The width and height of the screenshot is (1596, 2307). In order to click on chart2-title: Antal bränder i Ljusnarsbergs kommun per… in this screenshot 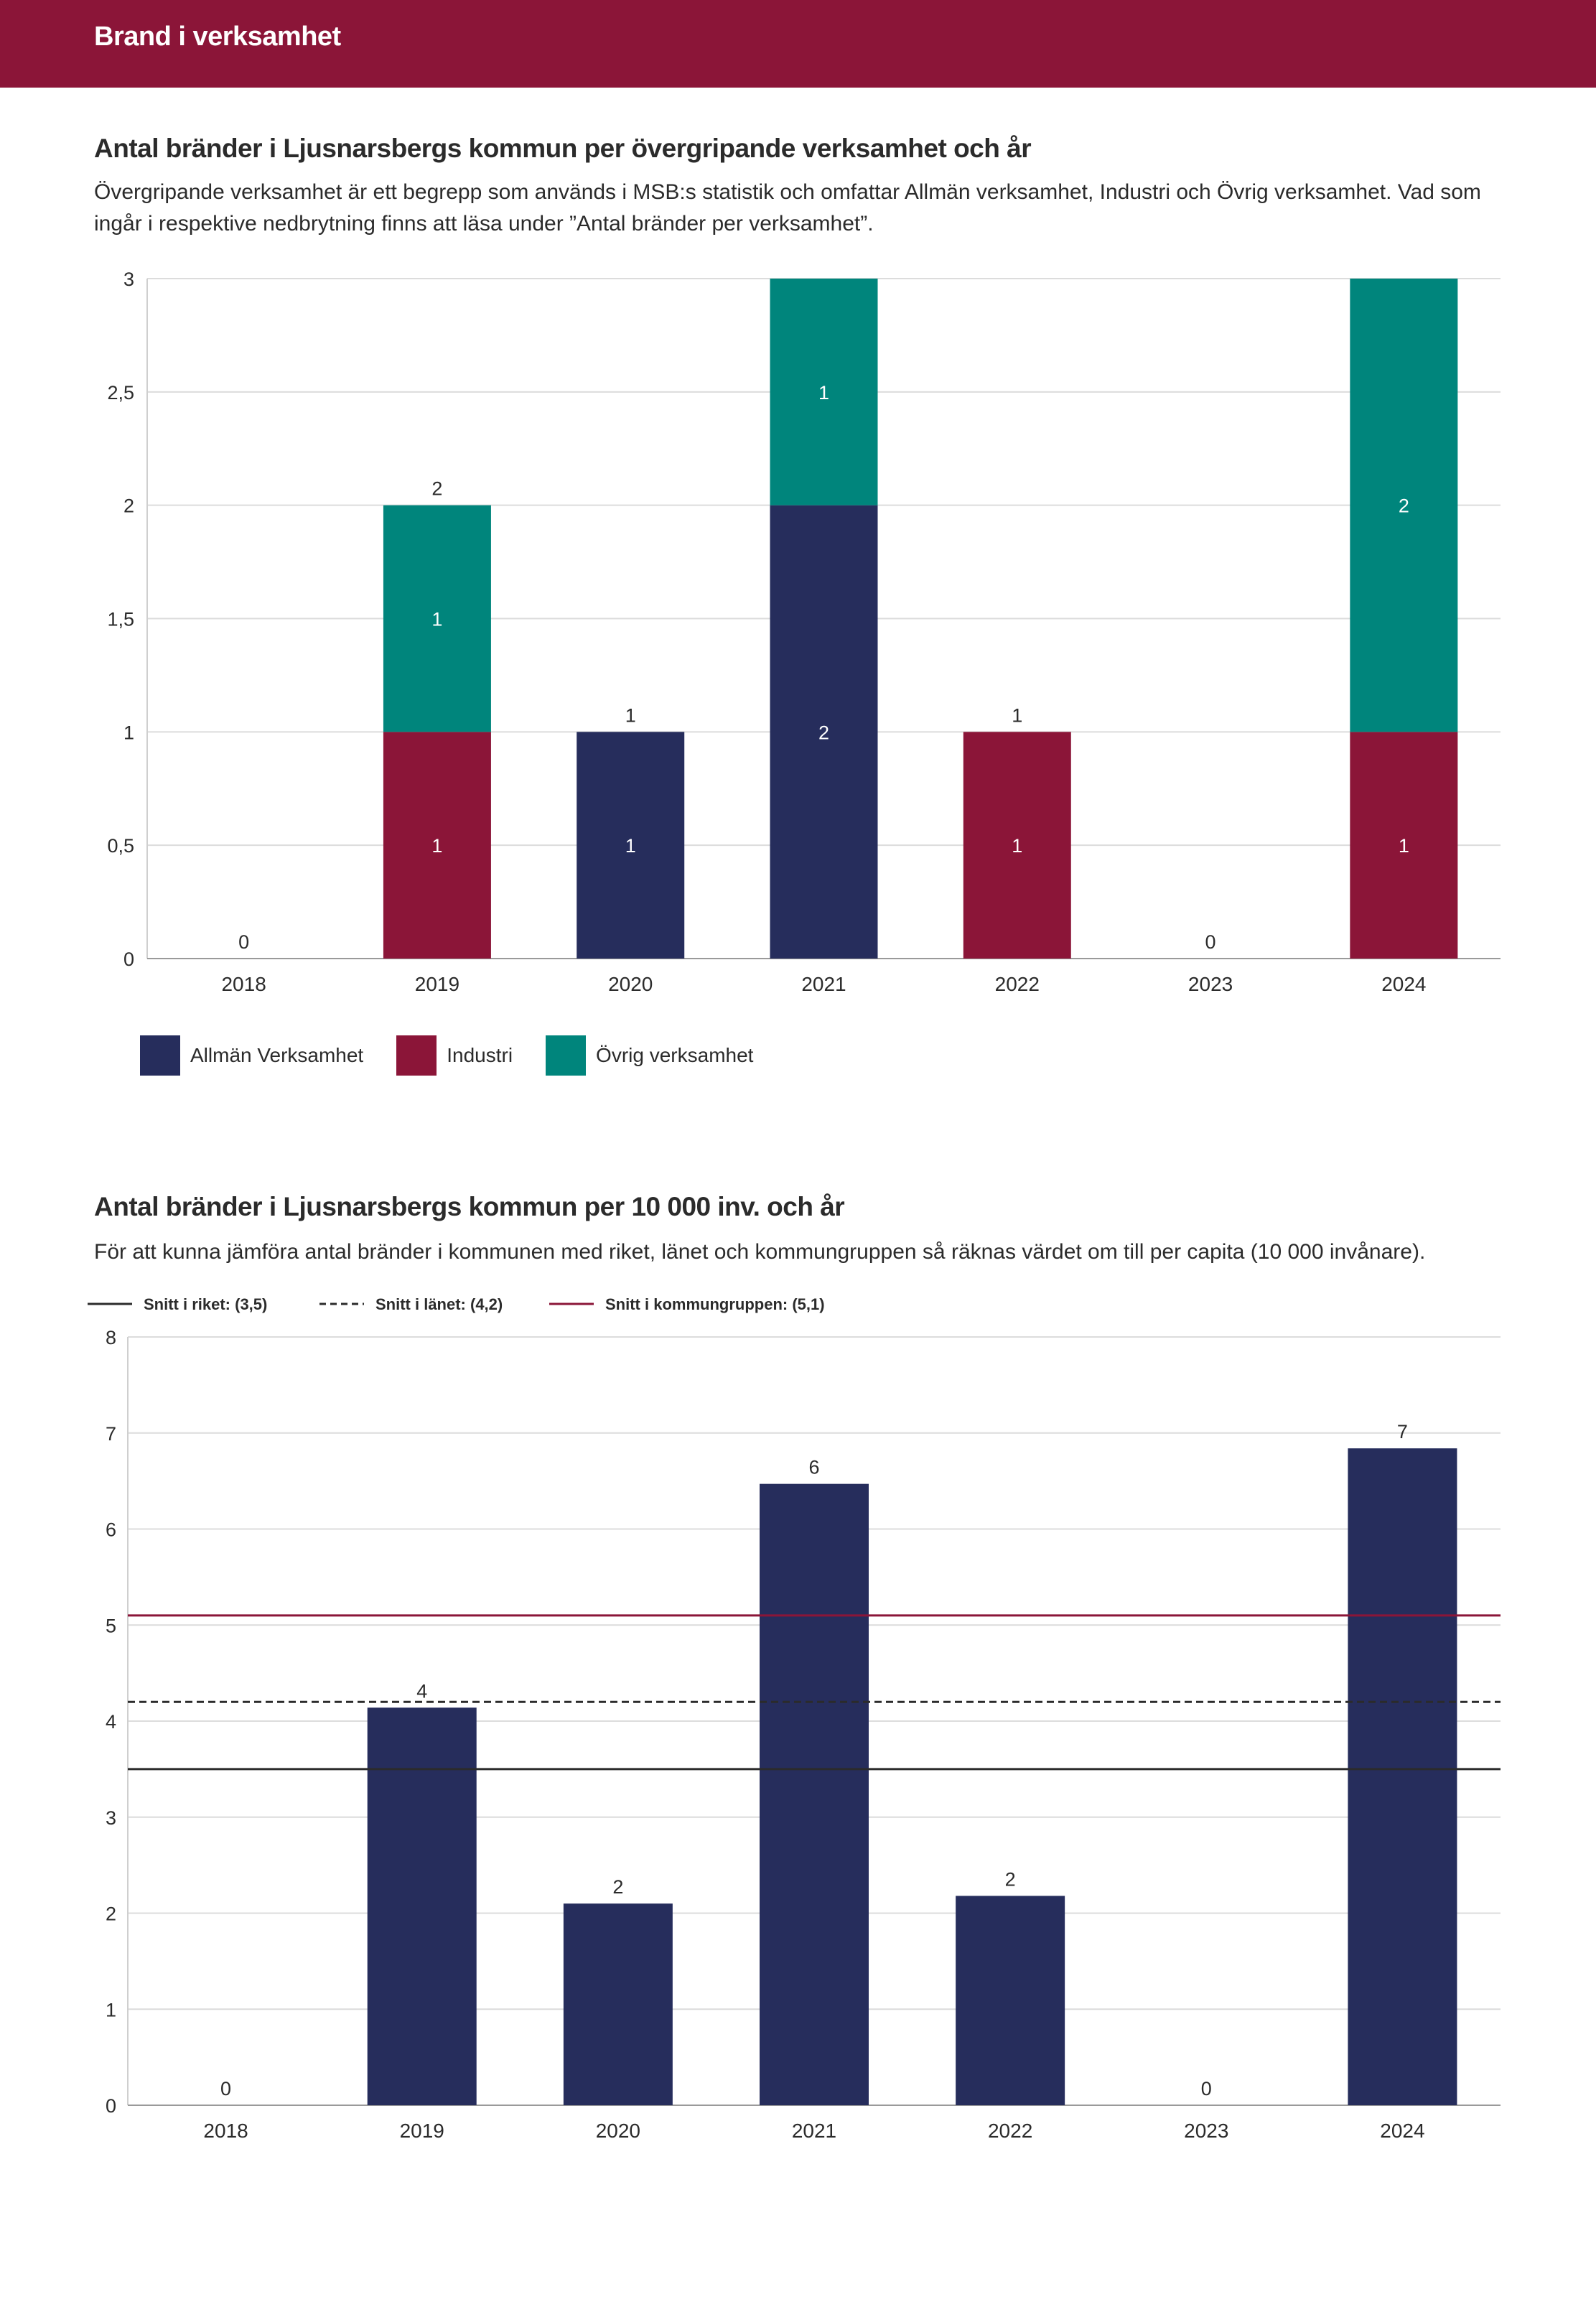, I will do `click(469, 1206)`.